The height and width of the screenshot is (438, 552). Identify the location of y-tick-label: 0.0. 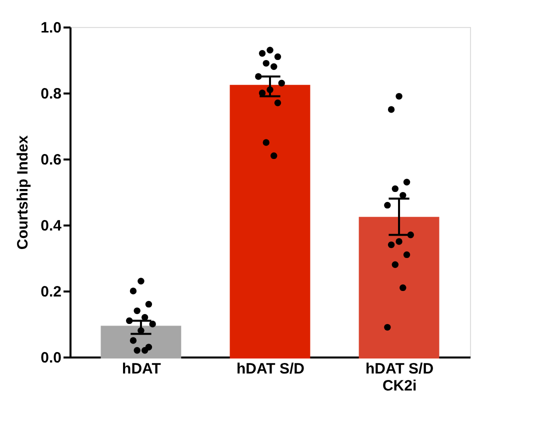
(51, 358).